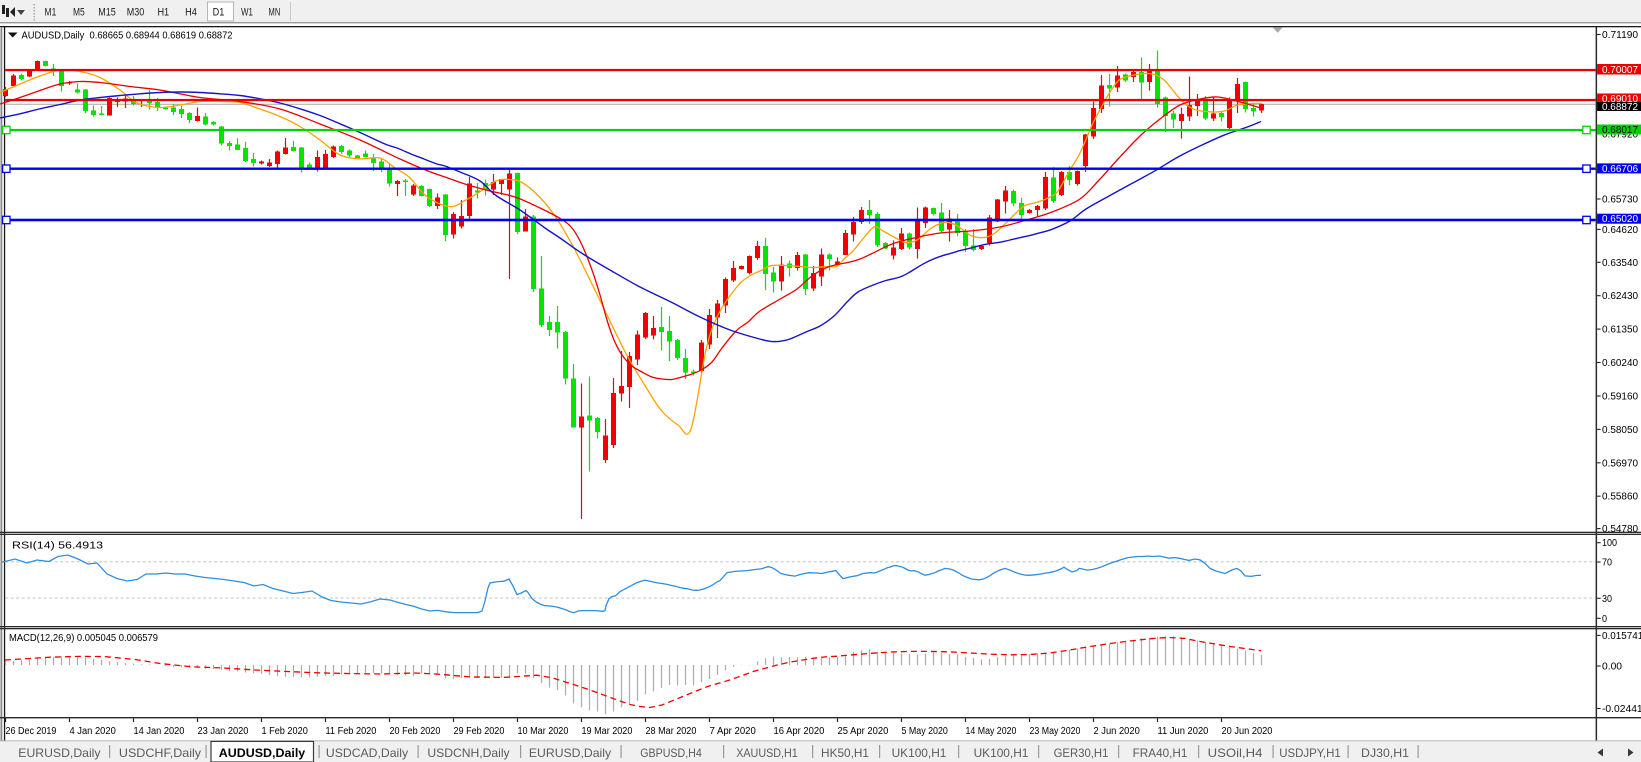 This screenshot has height=762, width=1641. Describe the element at coordinates (1055, 731) in the screenshot. I see `svg-text: 23 May 2020` at that location.